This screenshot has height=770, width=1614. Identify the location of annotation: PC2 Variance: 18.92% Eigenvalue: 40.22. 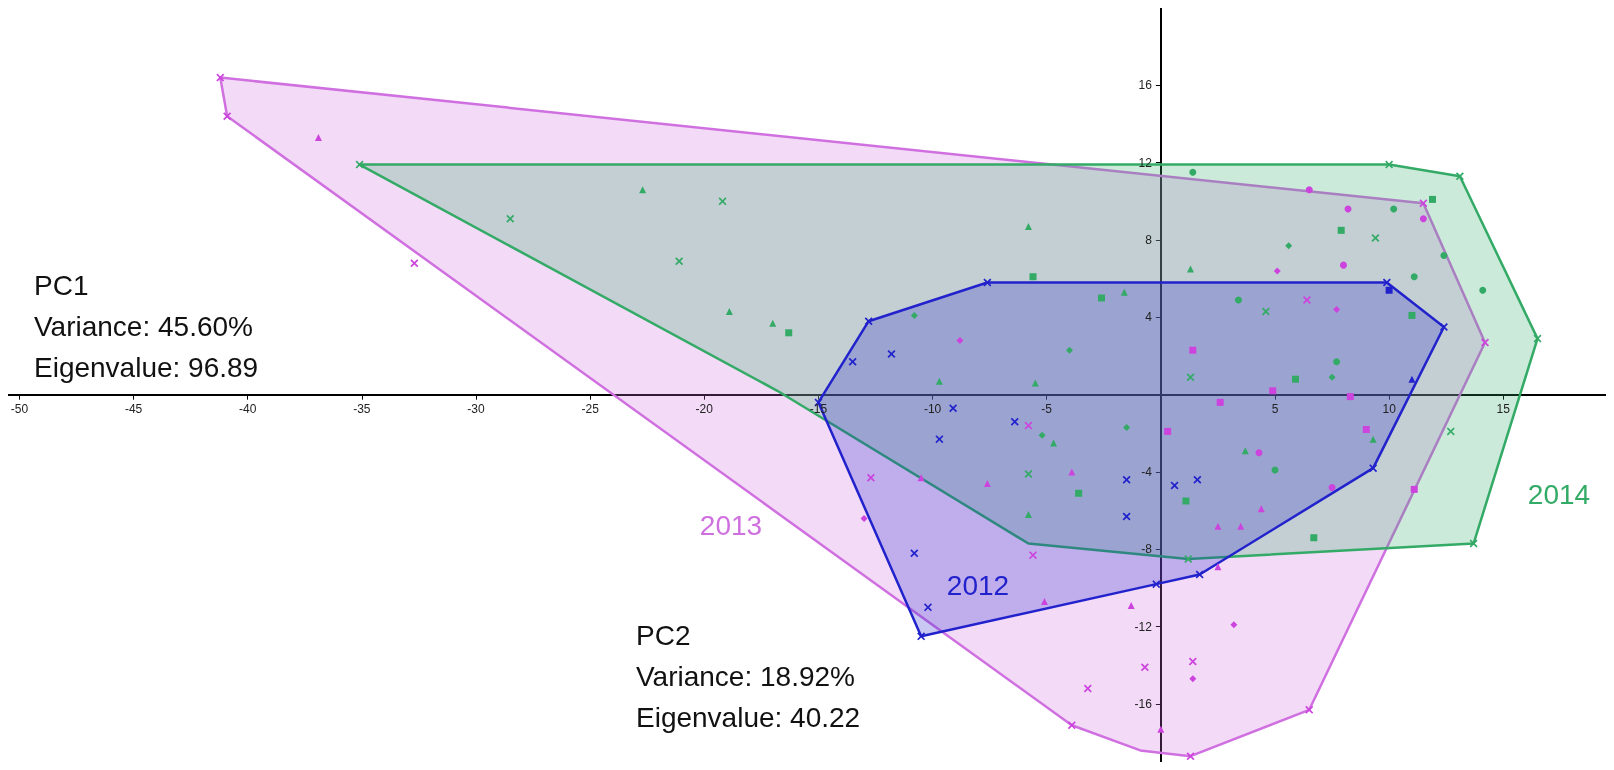
(748, 676).